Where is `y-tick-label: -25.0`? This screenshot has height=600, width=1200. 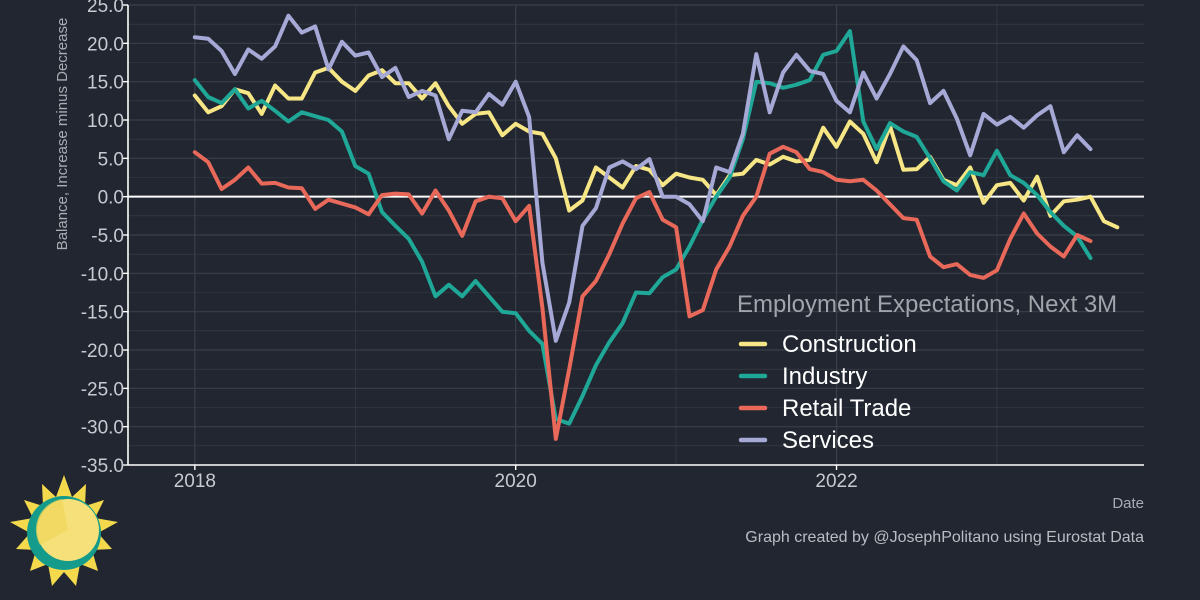
y-tick-label: -25.0 is located at coordinates (102, 389).